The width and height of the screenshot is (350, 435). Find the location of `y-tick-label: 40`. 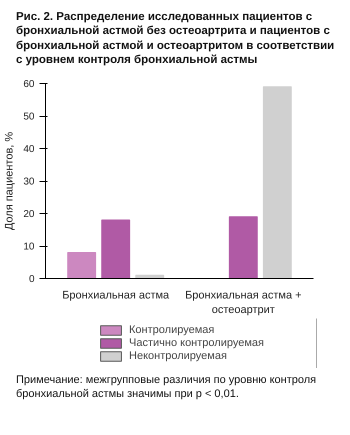

y-tick-label: 40 is located at coordinates (29, 149).